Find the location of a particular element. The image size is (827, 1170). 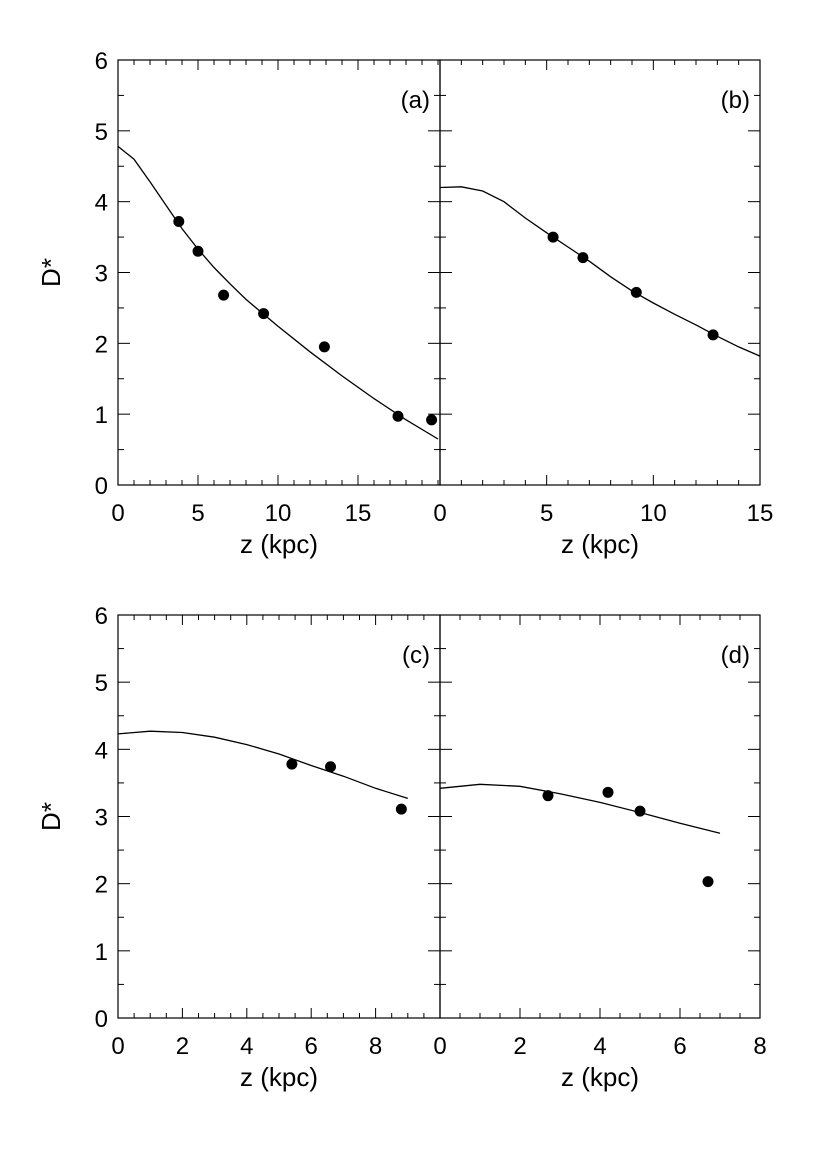

panel-label: (c) is located at coordinates (416, 655).